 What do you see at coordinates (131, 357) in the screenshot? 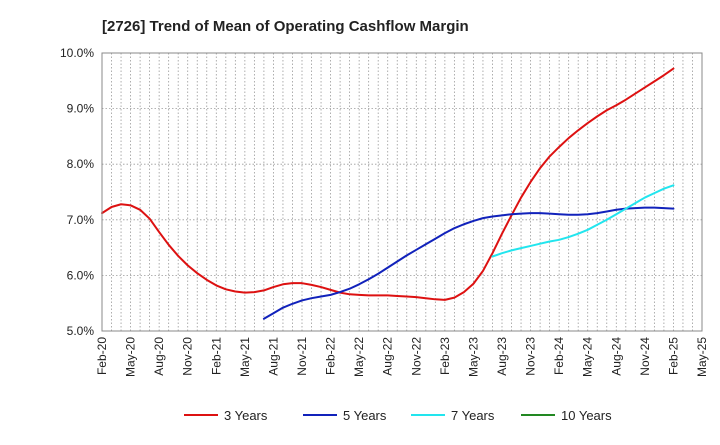
I see `x-tick-label: May-20` at bounding box center [131, 357].